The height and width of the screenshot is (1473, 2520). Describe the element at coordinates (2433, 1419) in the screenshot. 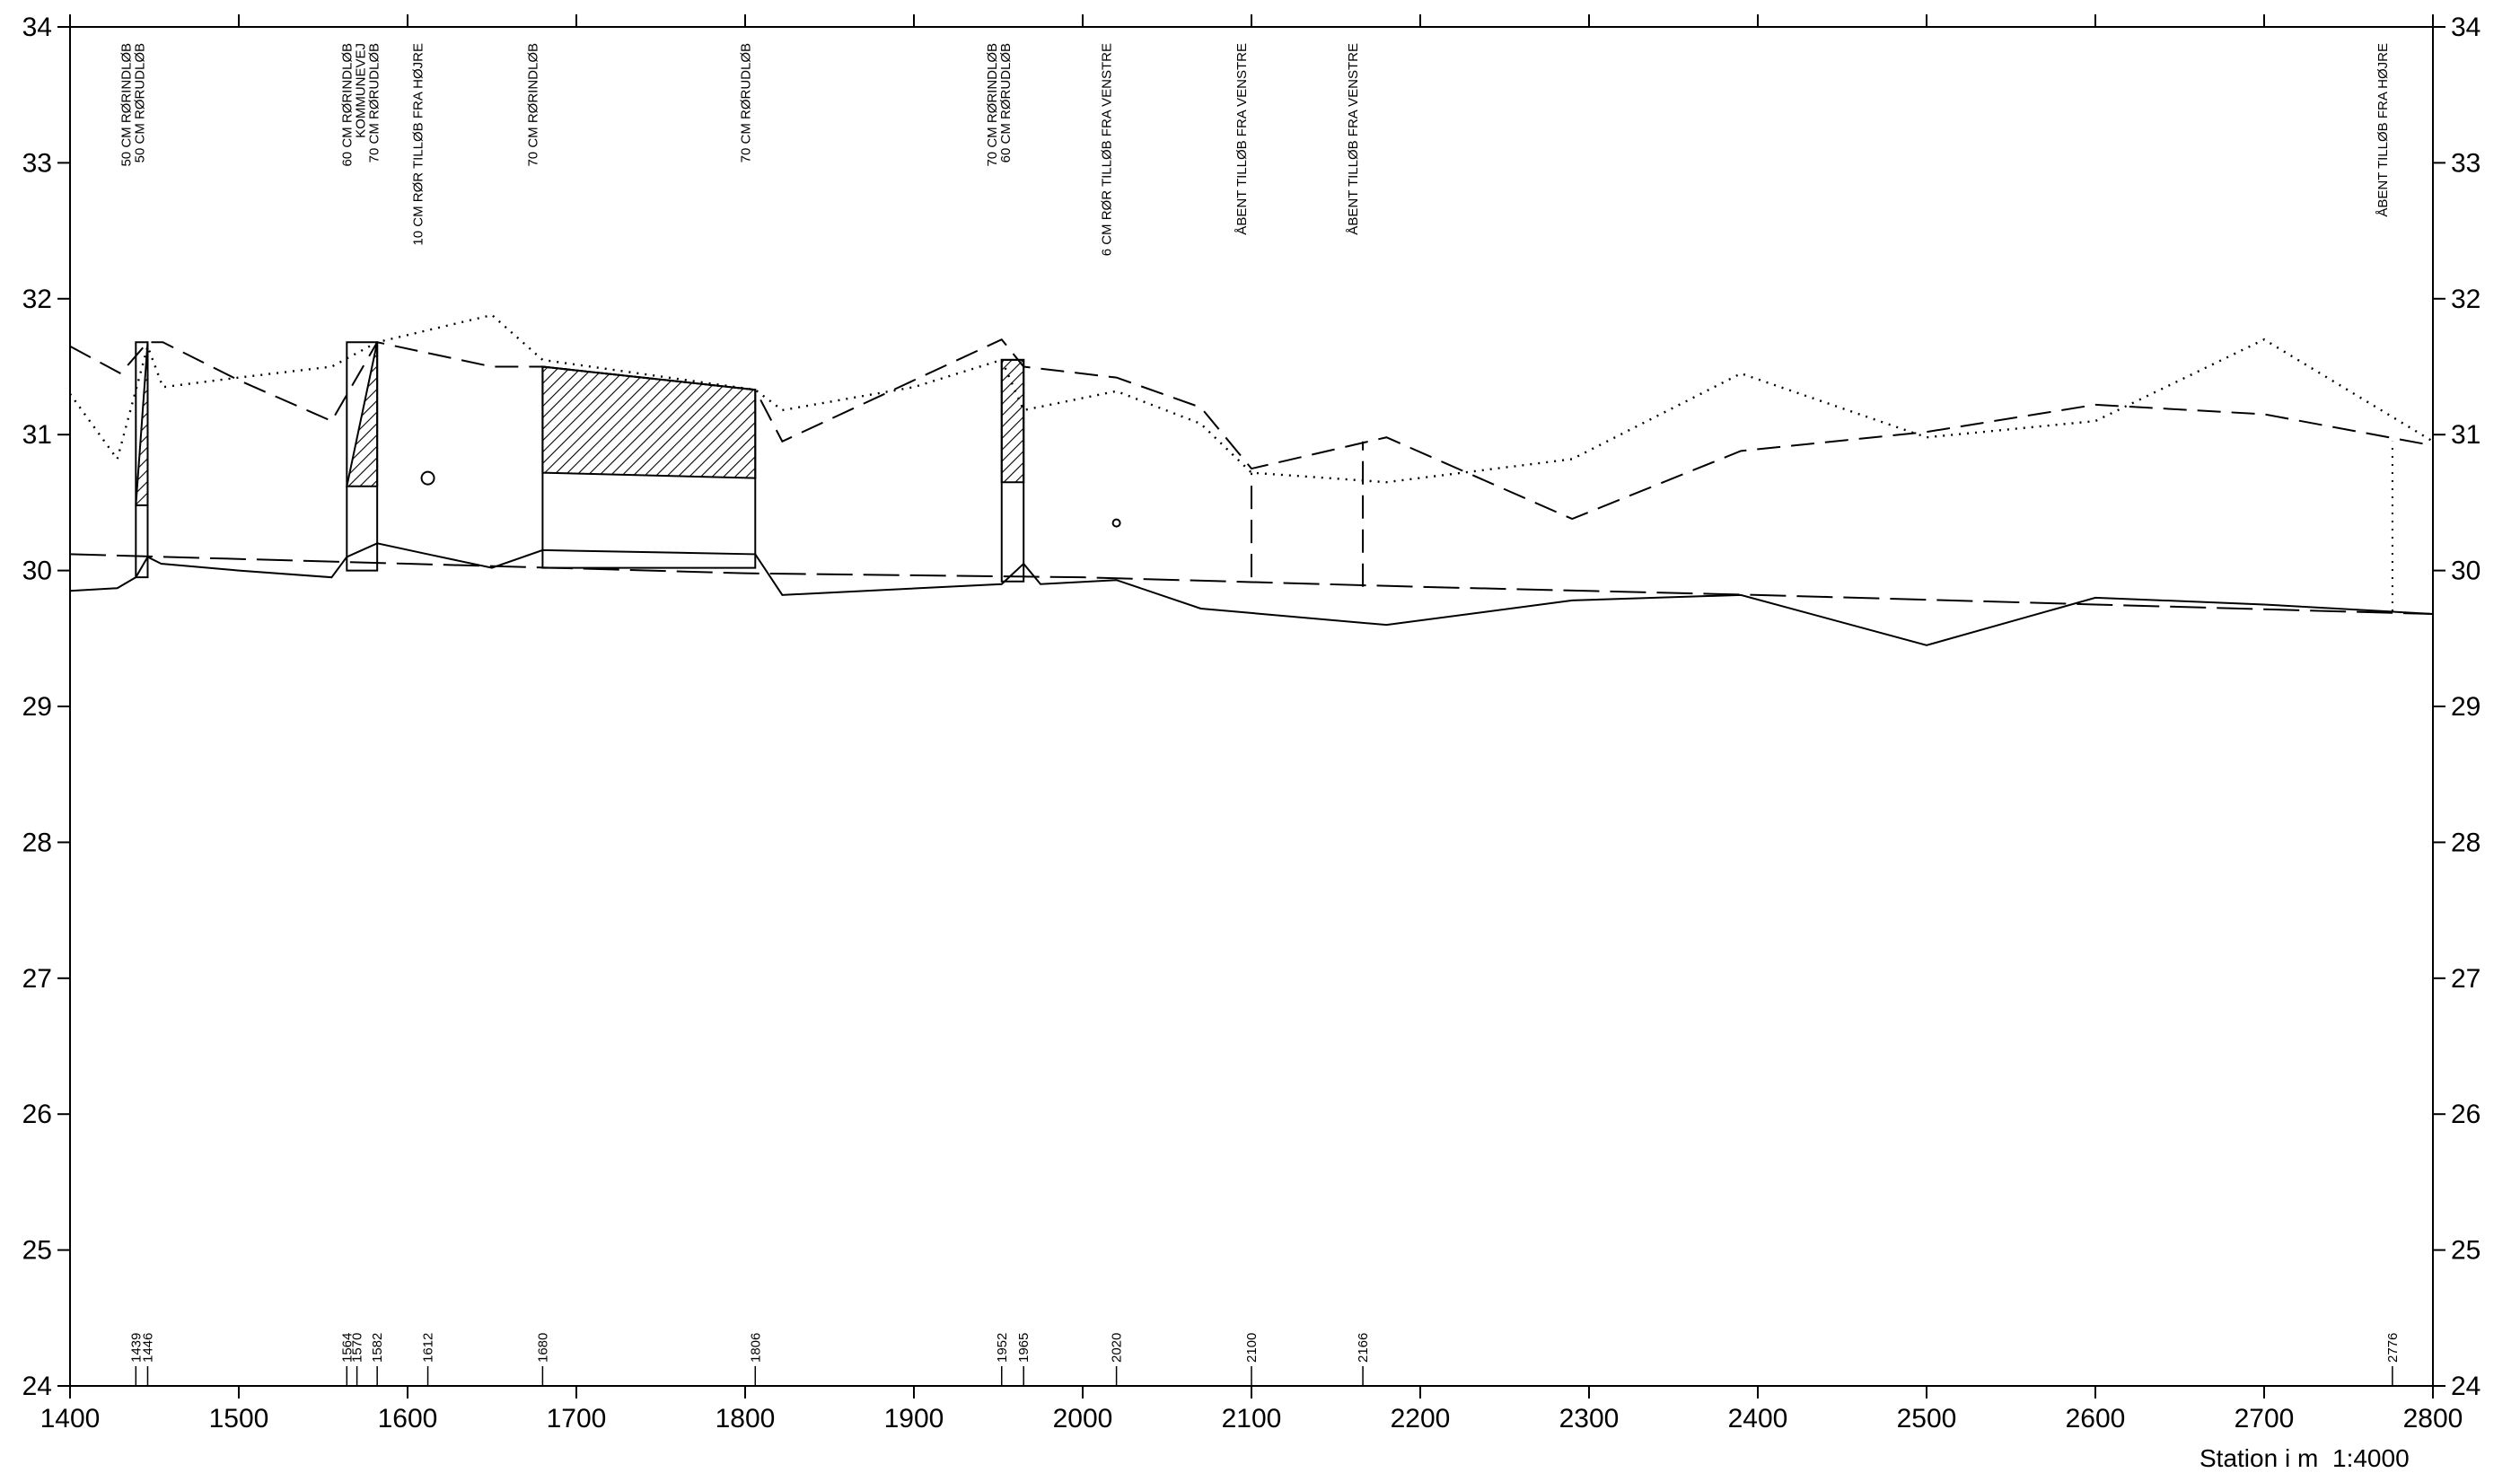

I see `x-tick-label: 2800` at that location.